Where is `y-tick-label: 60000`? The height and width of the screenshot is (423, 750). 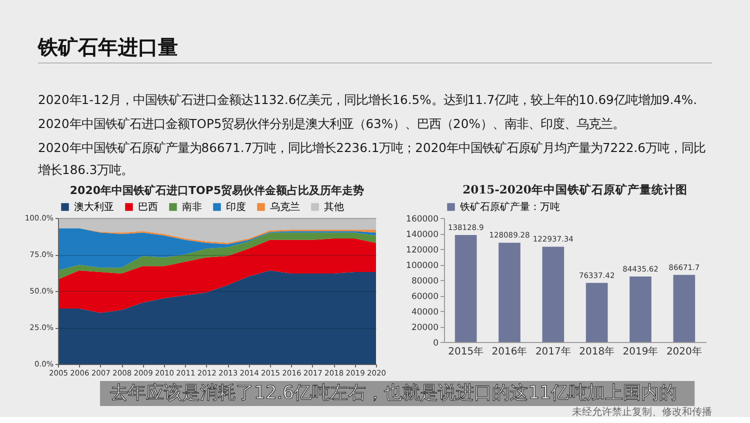
y-tick-label: 60000 is located at coordinates (424, 297).